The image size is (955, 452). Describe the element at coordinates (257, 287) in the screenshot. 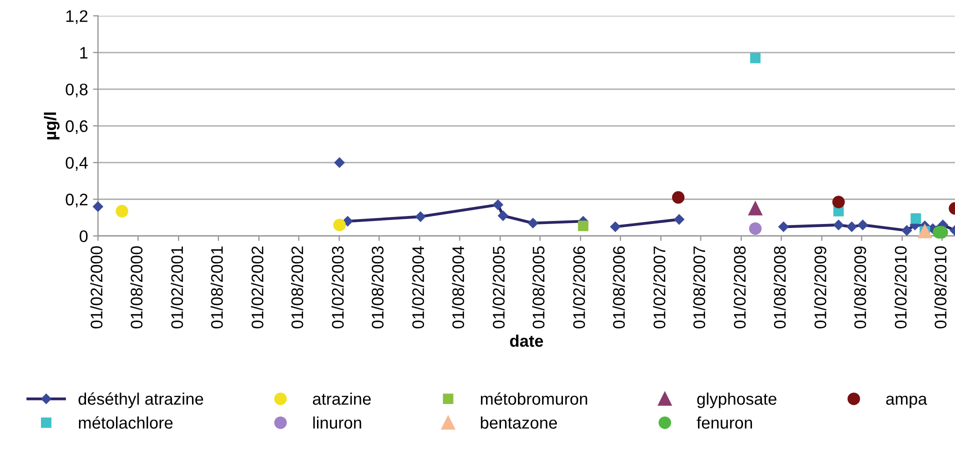

I see `x-tick-label: 01/02/2002` at that location.